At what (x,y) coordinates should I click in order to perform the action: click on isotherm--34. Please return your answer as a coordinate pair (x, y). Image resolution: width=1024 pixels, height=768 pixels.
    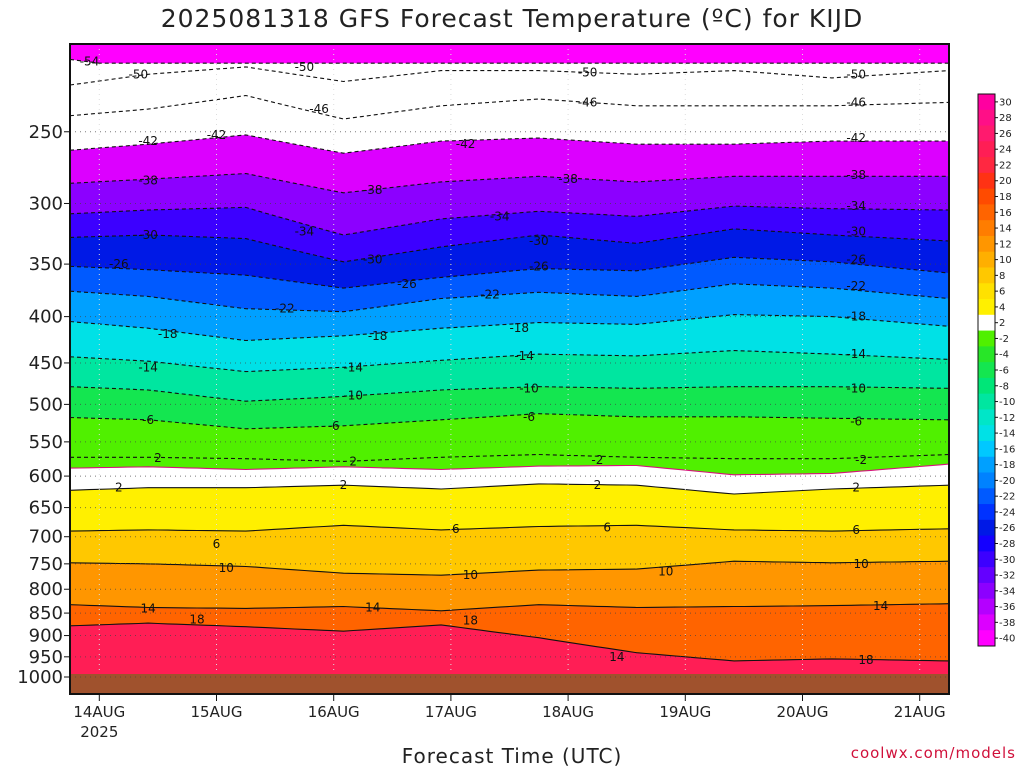
    Looking at the image, I should click on (509, 220).